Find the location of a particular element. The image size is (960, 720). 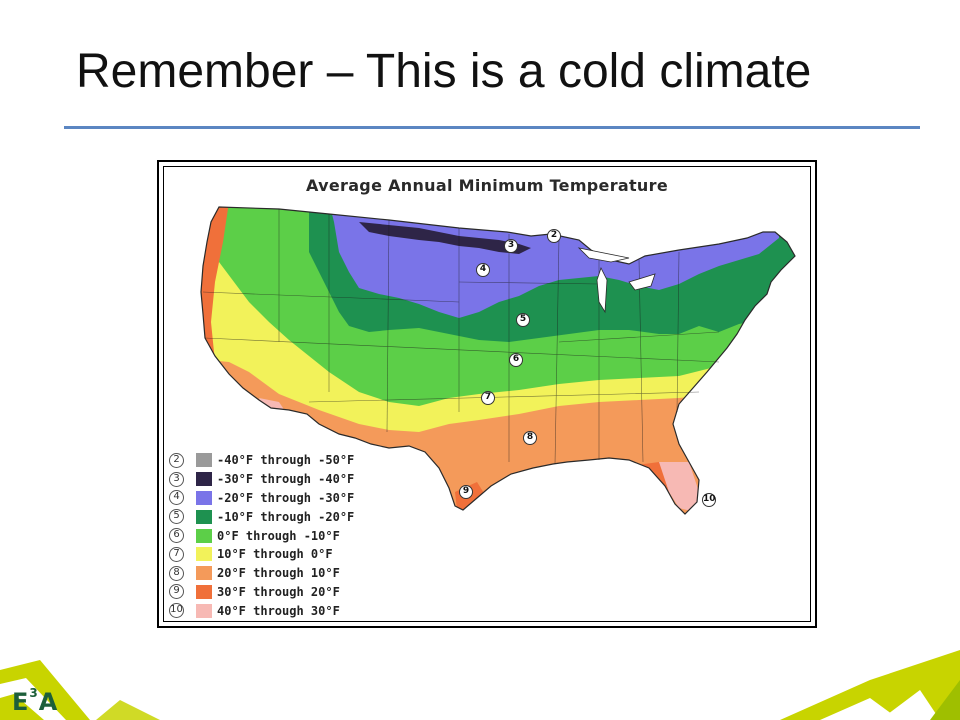

legend-row-zone-6: 6 0°F through -10°F is located at coordinates (261, 535).